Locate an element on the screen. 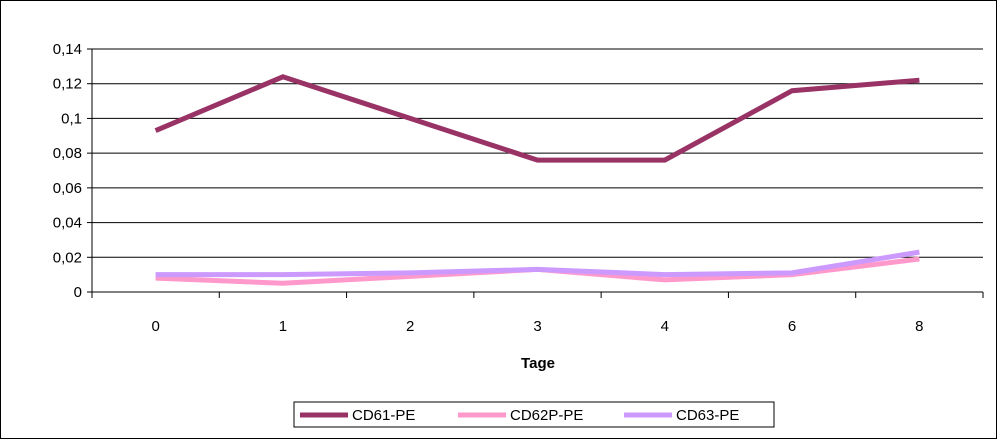  legend-box is located at coordinates (534, 414).